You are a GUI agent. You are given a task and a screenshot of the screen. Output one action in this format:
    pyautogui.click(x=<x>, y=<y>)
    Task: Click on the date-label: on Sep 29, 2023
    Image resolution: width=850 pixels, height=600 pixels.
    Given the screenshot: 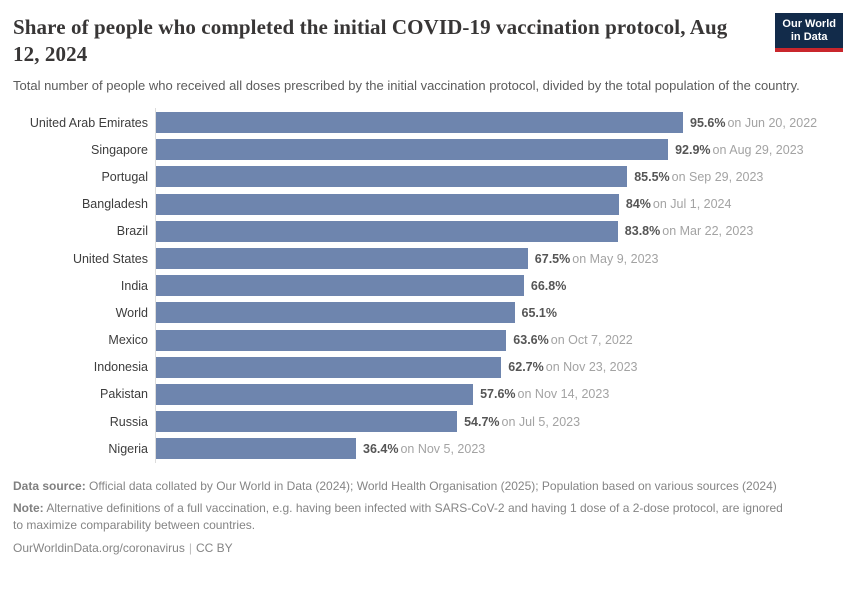 What is the action you would take?
    pyautogui.click(x=717, y=176)
    